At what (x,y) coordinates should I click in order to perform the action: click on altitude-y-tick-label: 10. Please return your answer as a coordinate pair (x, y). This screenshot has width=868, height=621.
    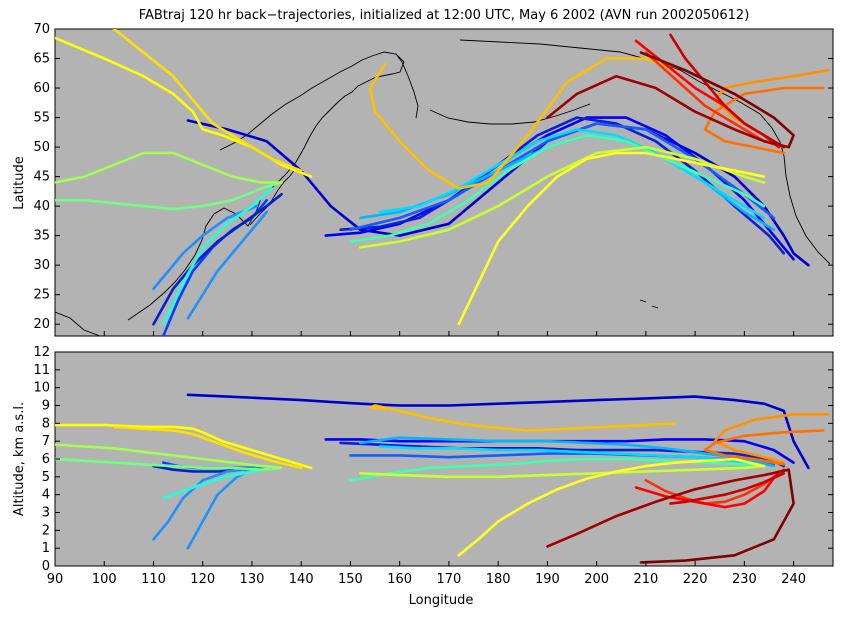
    Looking at the image, I should click on (41, 388).